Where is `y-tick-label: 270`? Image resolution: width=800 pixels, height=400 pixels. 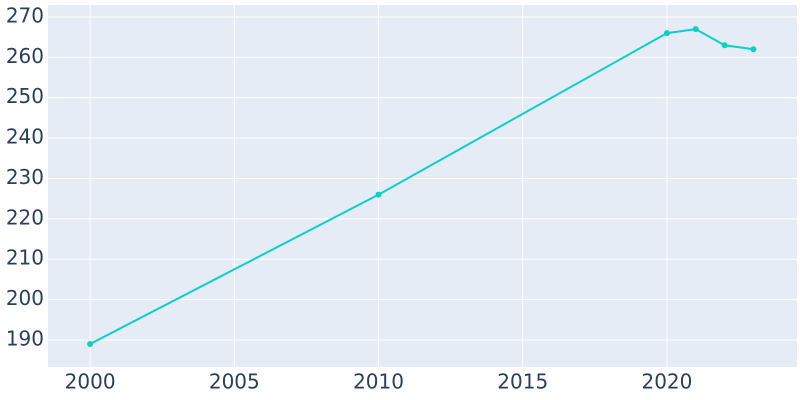
y-tick-label: 270 is located at coordinates (25, 15).